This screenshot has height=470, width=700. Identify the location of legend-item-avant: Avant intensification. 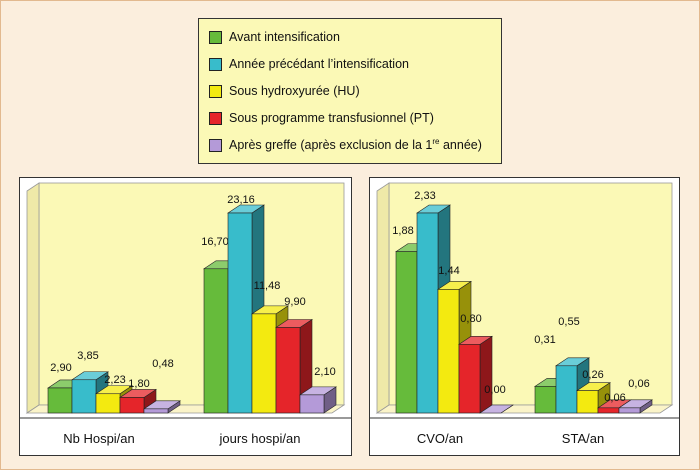
(274, 37).